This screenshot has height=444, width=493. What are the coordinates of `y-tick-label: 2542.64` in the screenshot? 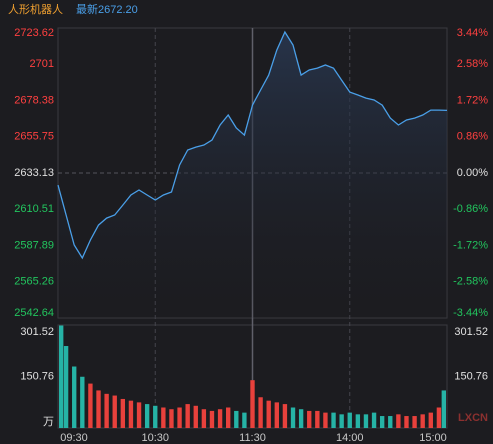 It's located at (34, 313).